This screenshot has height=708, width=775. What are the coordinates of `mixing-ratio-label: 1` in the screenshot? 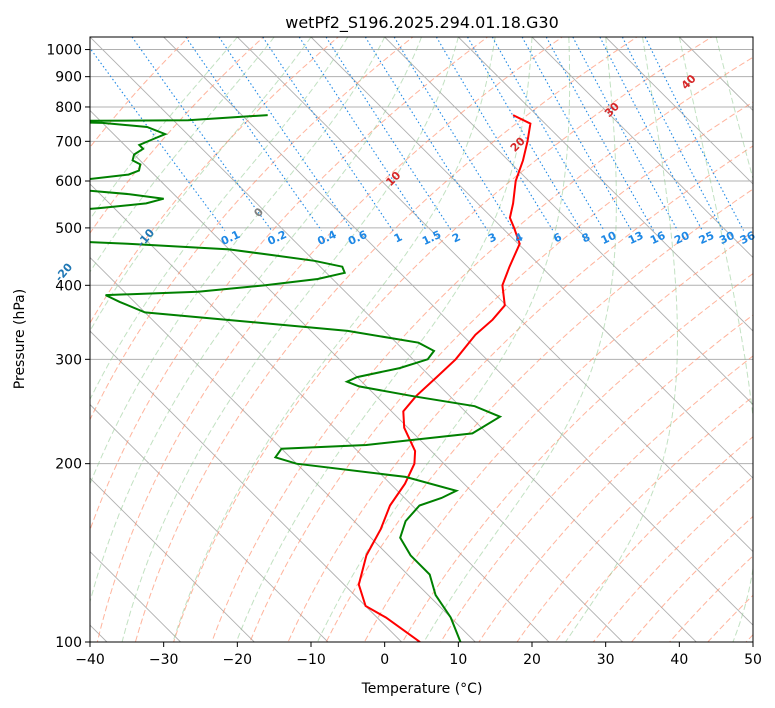 It's located at (398, 237).